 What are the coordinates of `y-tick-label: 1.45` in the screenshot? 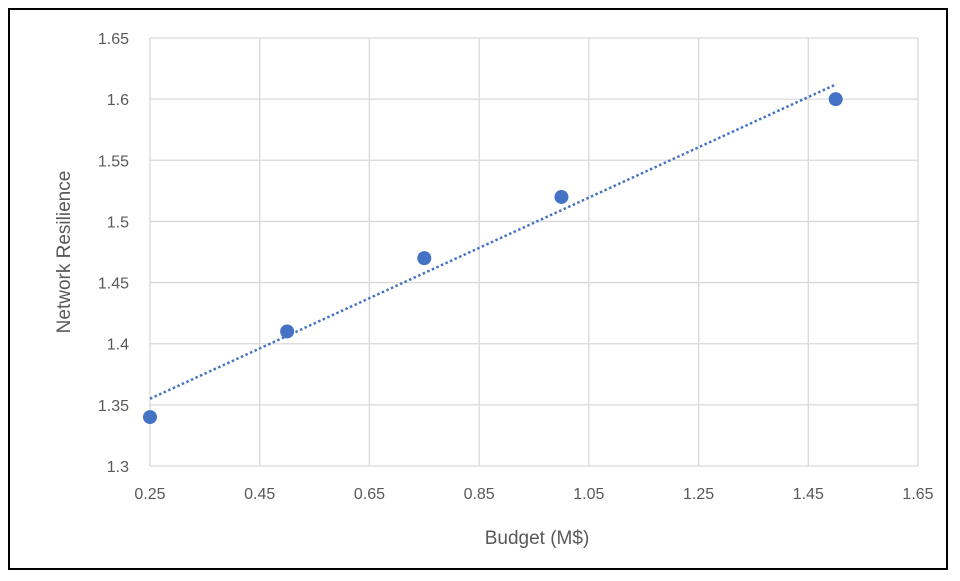 It's located at (113, 284).